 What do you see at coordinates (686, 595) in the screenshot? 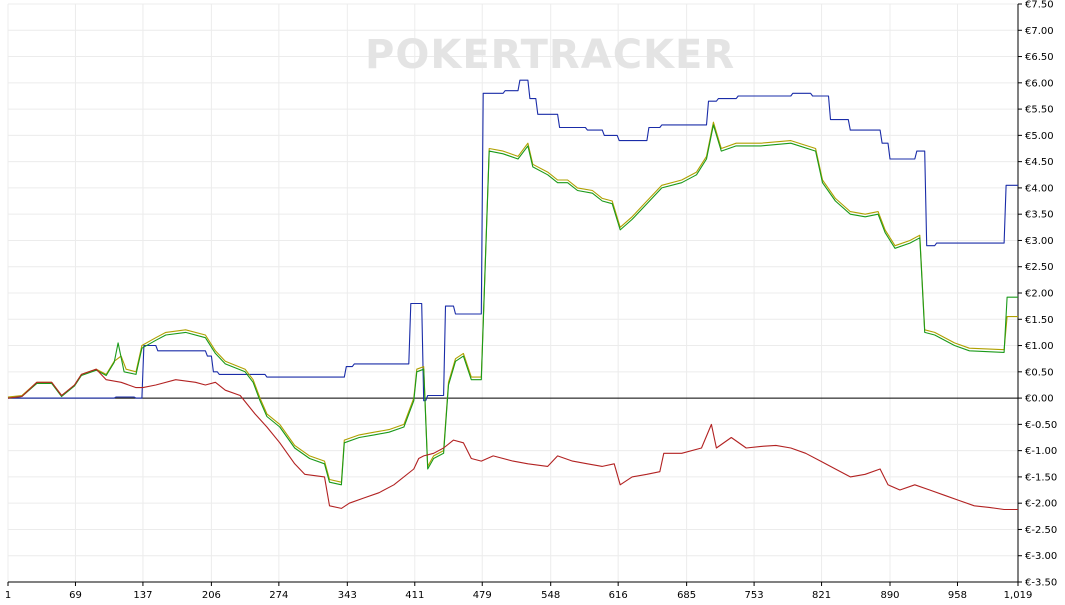
I see `x-tick-label: 685` at bounding box center [686, 595].